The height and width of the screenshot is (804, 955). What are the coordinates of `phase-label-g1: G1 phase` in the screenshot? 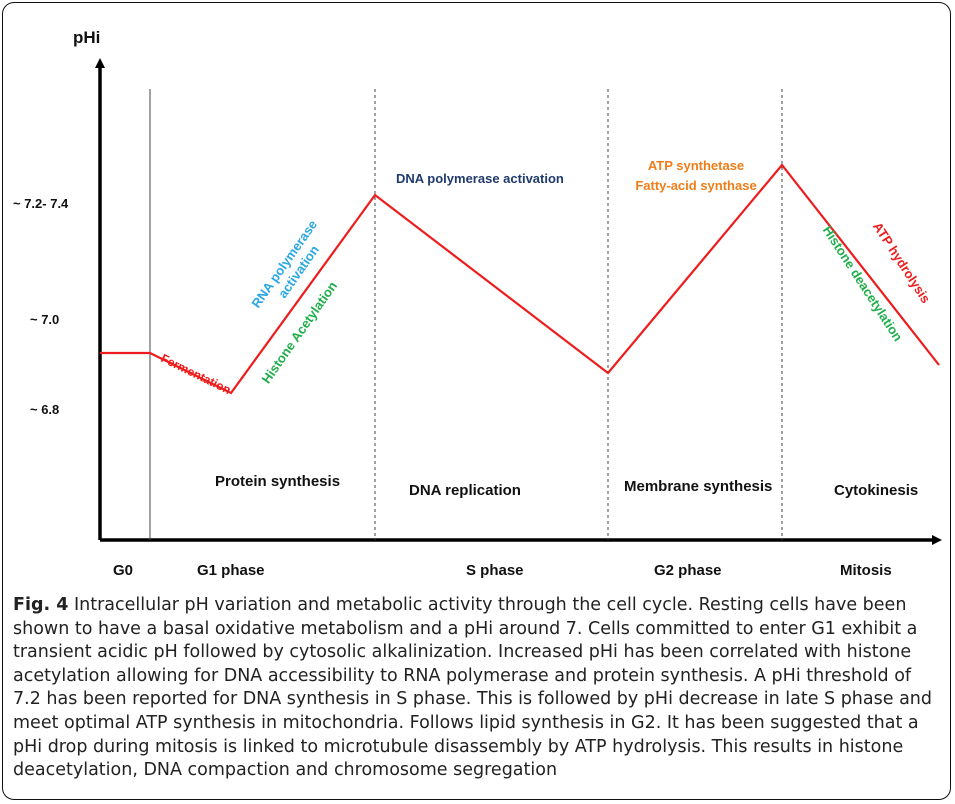 It's located at (231, 570).